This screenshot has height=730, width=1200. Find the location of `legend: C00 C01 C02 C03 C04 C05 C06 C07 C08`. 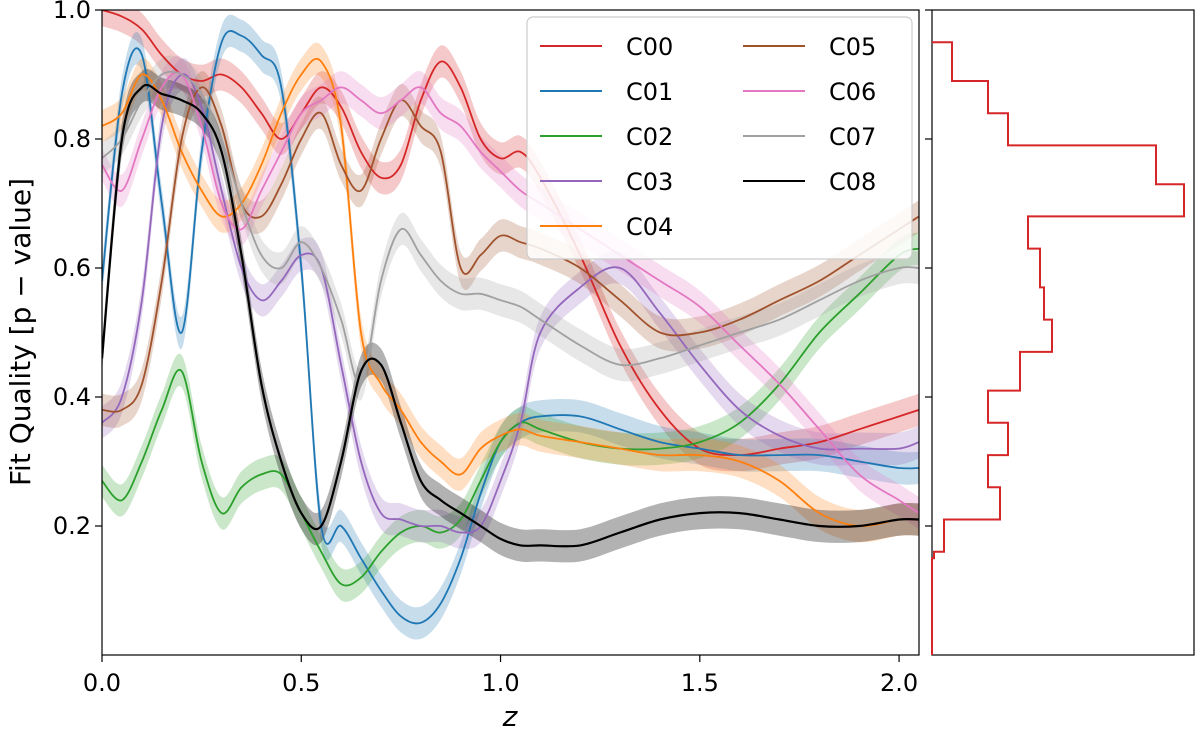

legend: C00 C01 C02 C03 C04 C05 C06 C07 C08 is located at coordinates (719, 138).